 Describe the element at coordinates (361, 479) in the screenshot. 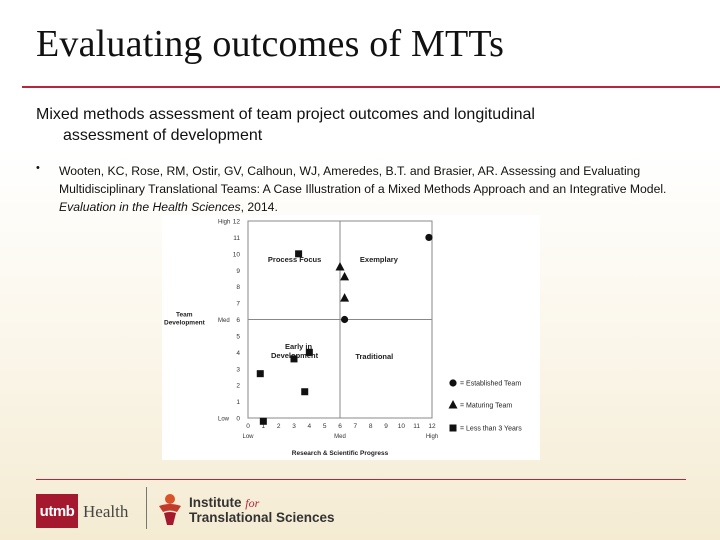

I see `footer-divider` at that location.